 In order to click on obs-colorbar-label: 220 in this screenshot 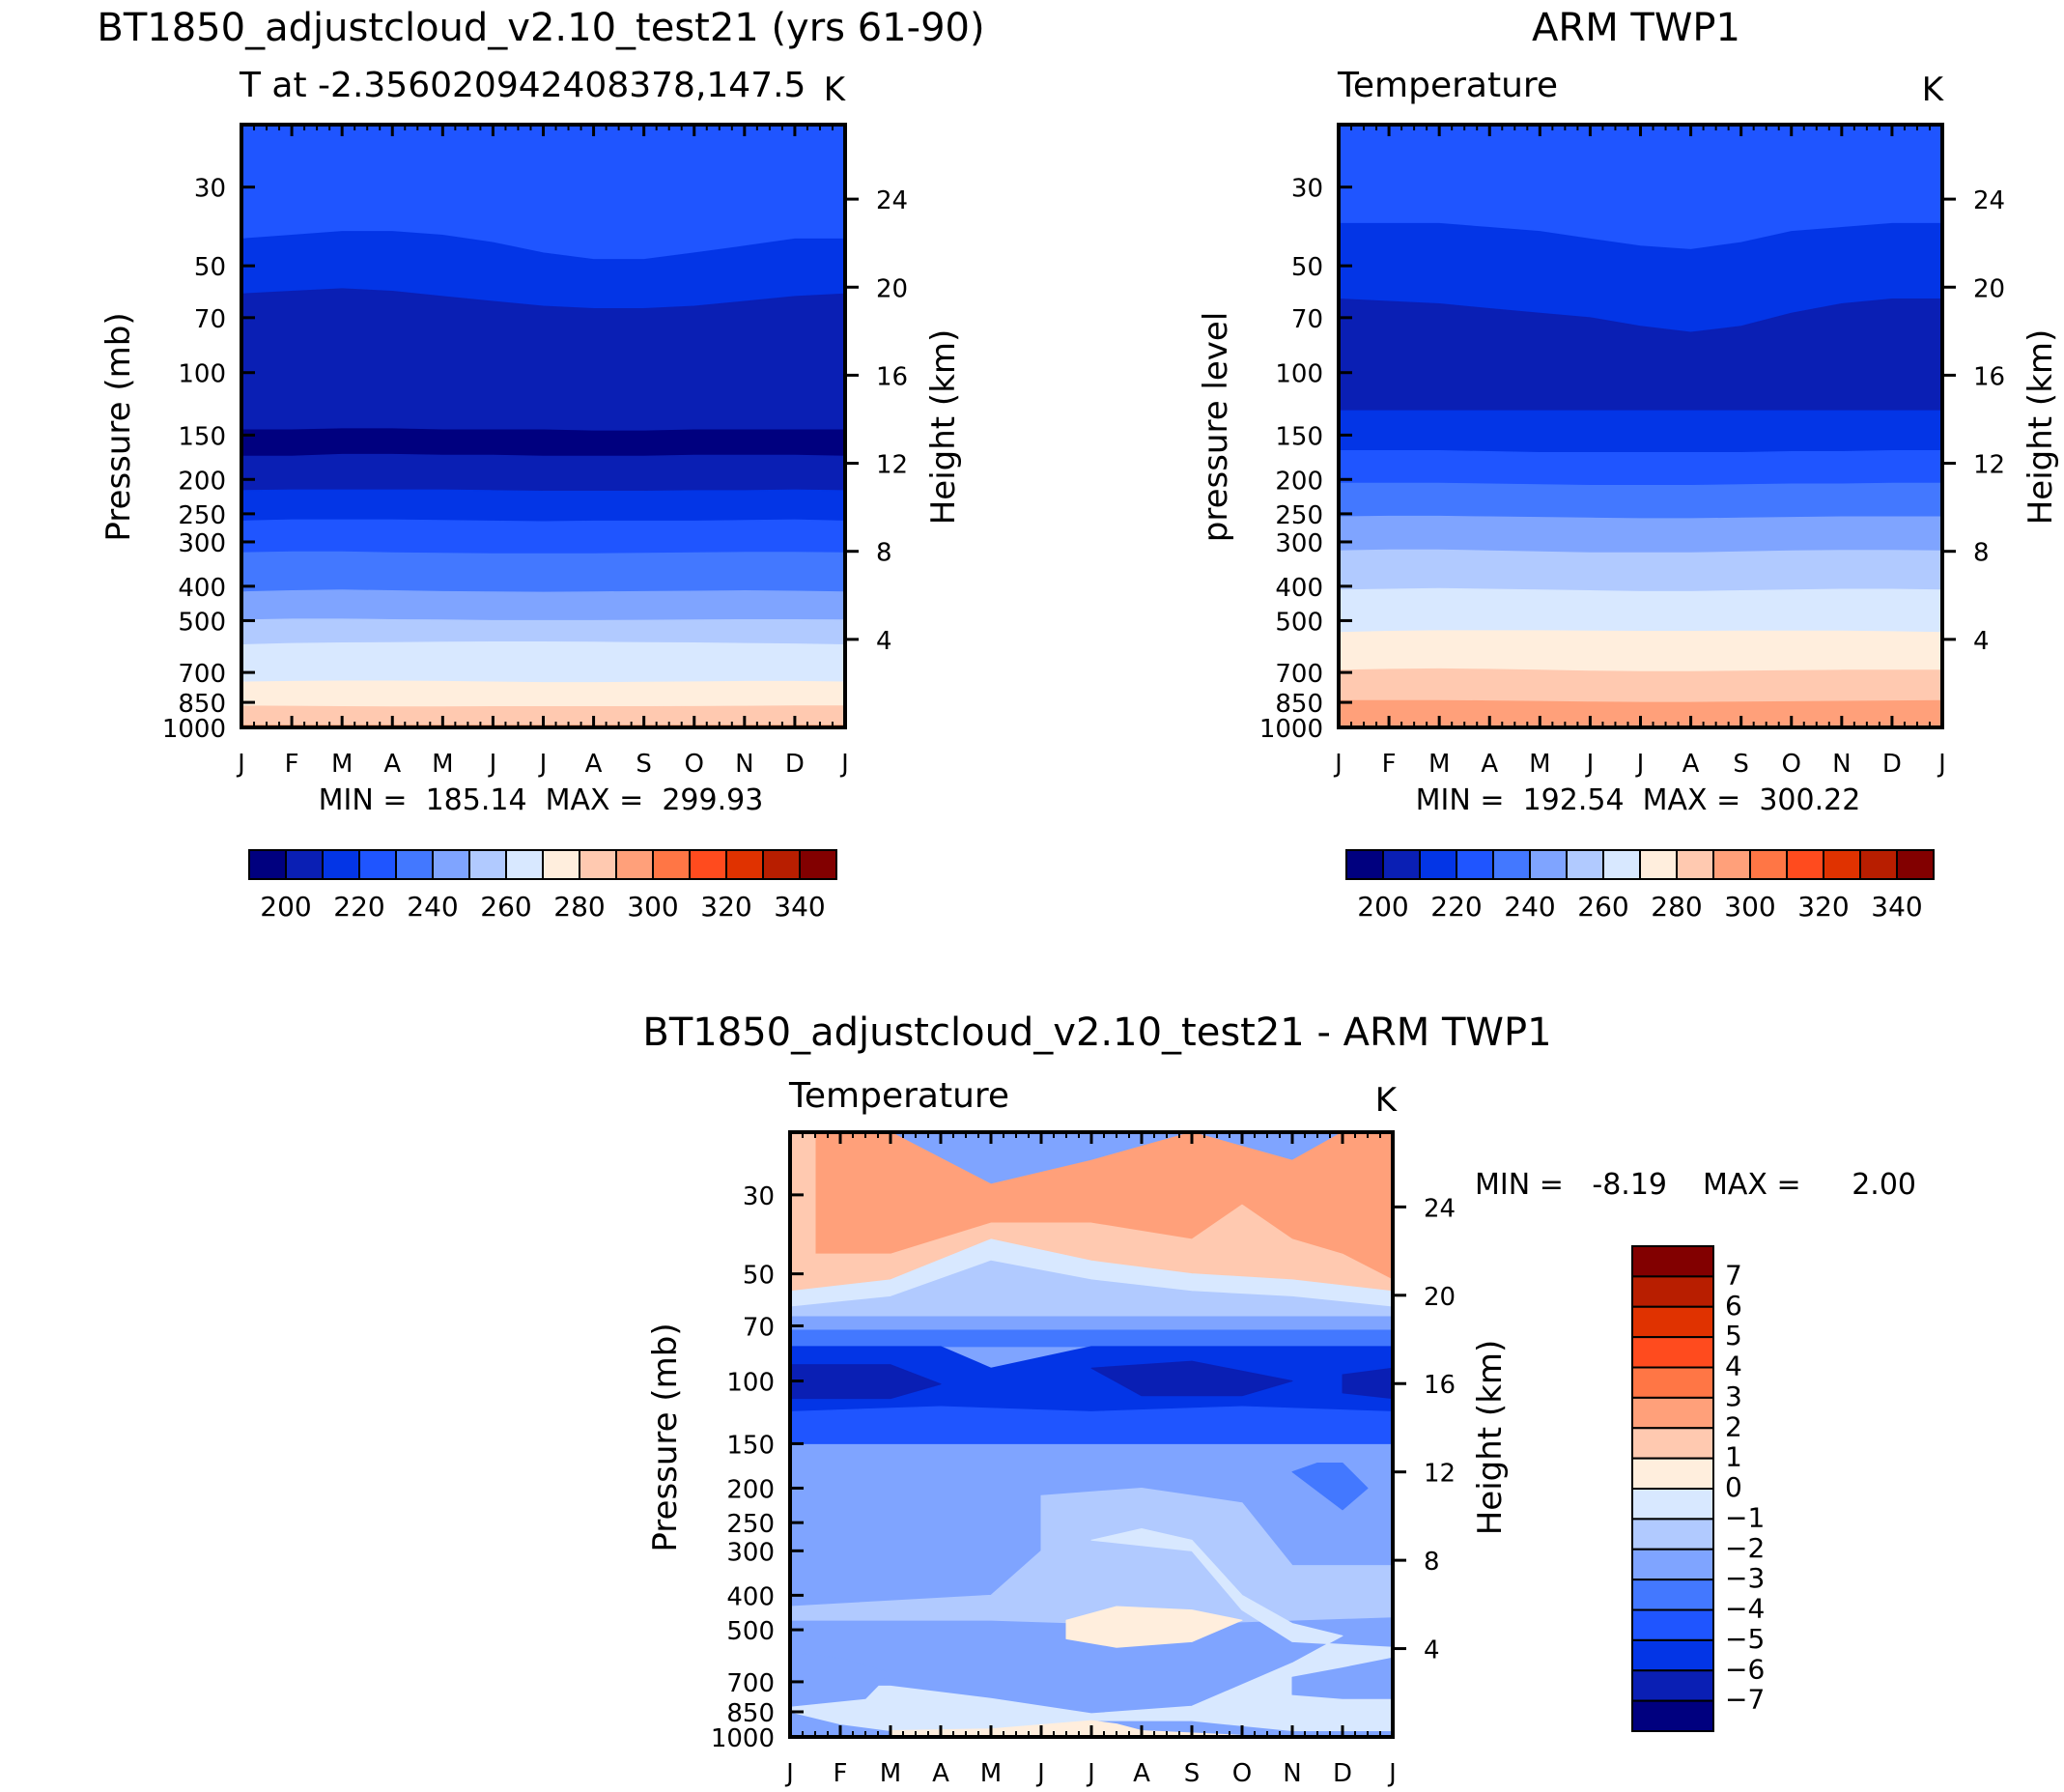, I will do `click(1456, 907)`.